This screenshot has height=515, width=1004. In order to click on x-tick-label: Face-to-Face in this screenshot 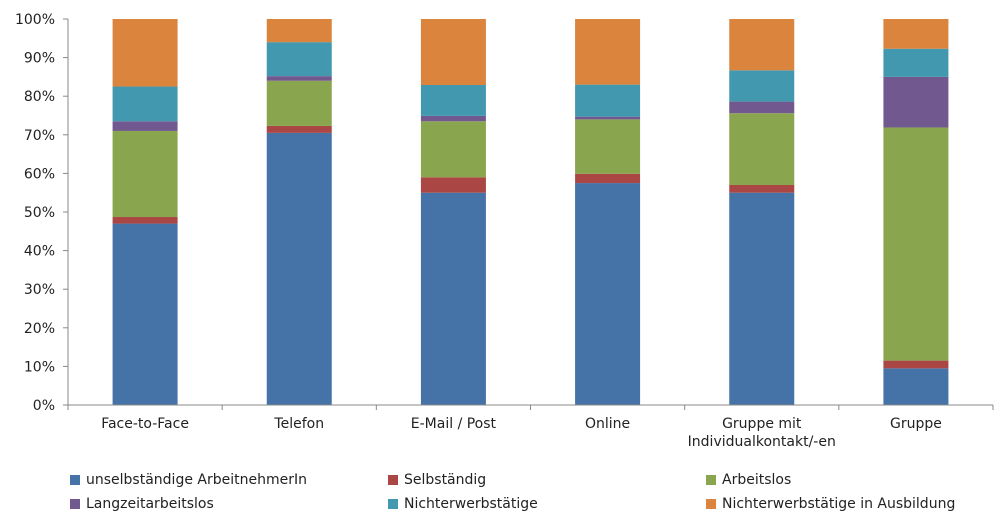, I will do `click(145, 424)`.